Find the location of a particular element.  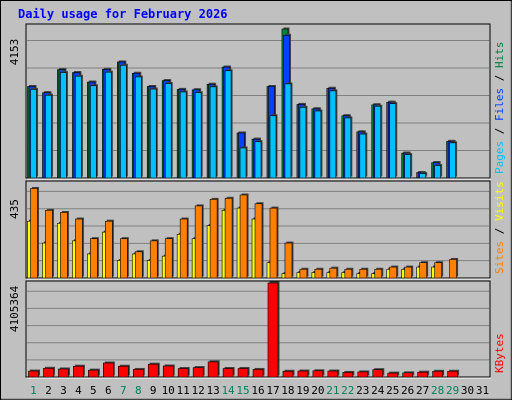

day-label-31: 31 is located at coordinates (482, 390).